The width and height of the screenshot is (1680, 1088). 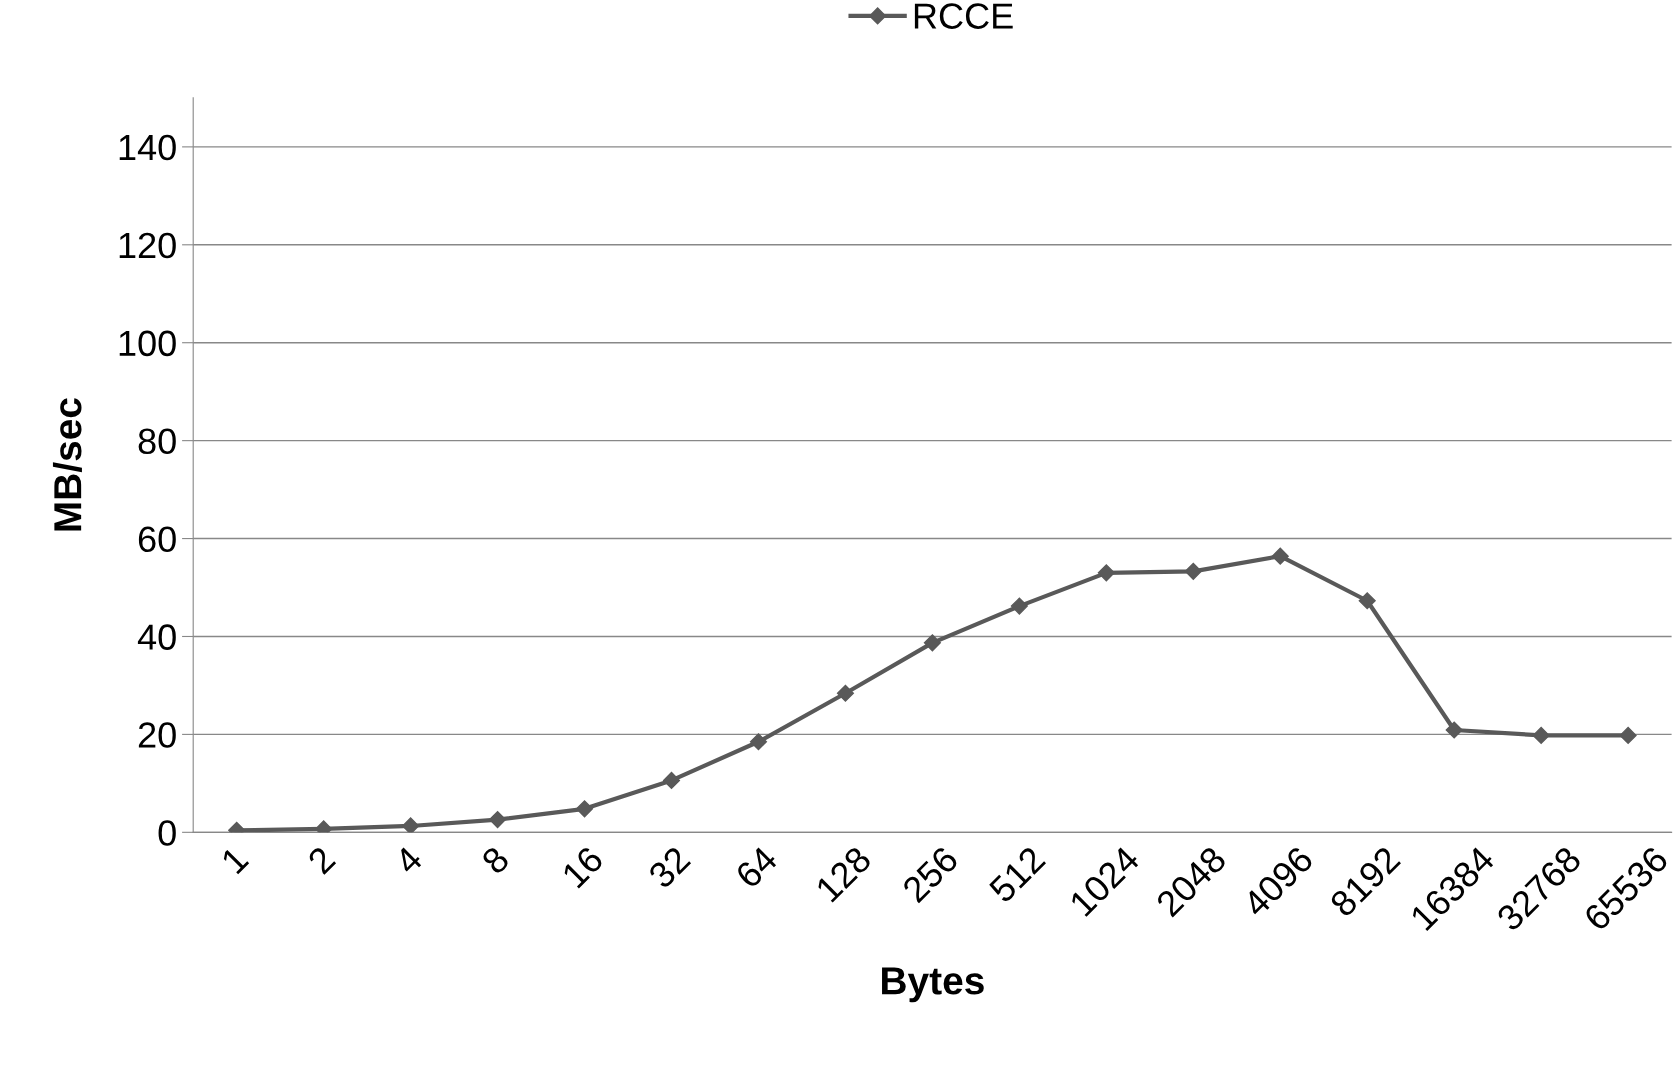 What do you see at coordinates (669, 867) in the screenshot?
I see `x-tick-label: 32` at bounding box center [669, 867].